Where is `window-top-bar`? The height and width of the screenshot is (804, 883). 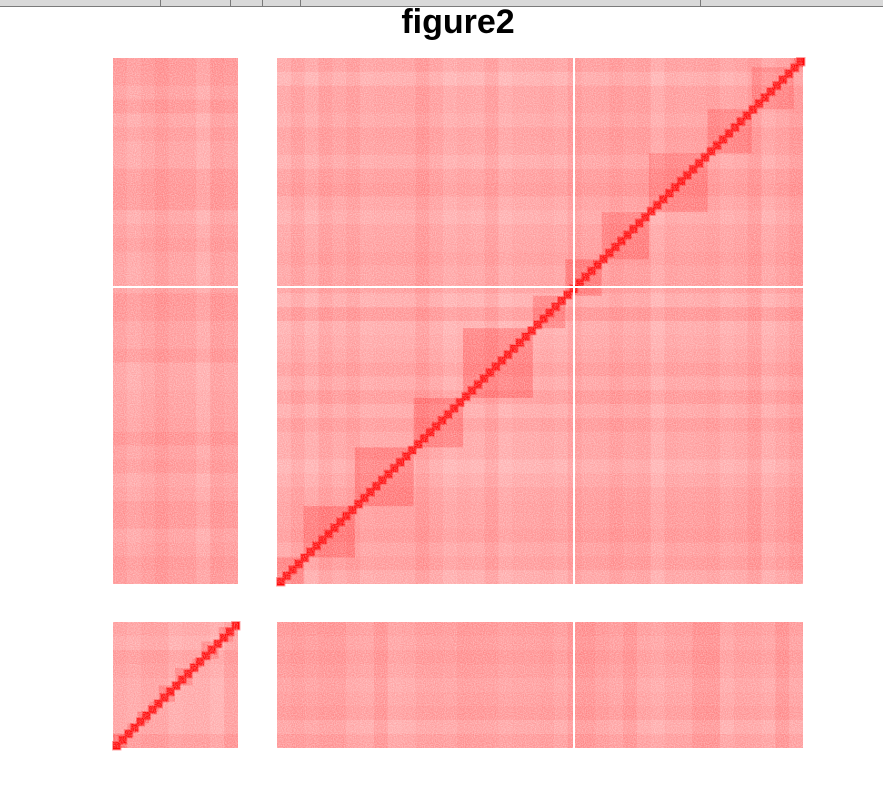
window-top-bar is located at coordinates (441, 3).